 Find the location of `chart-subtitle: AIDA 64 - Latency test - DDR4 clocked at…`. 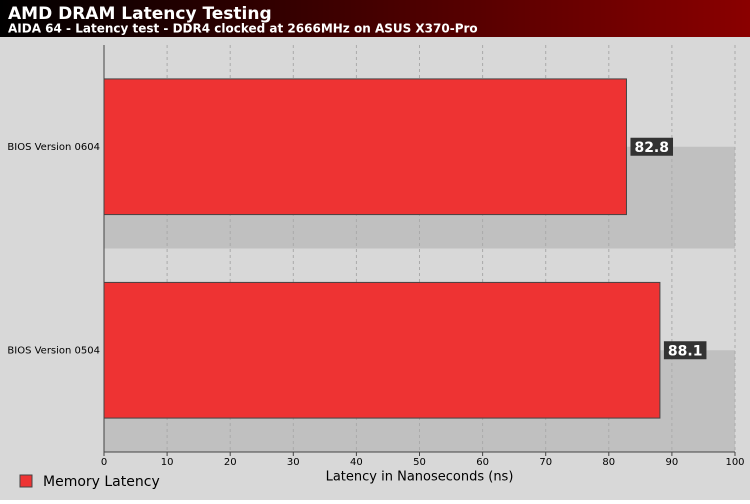

chart-subtitle: AIDA 64 - Latency test - DDR4 clocked at… is located at coordinates (243, 29).